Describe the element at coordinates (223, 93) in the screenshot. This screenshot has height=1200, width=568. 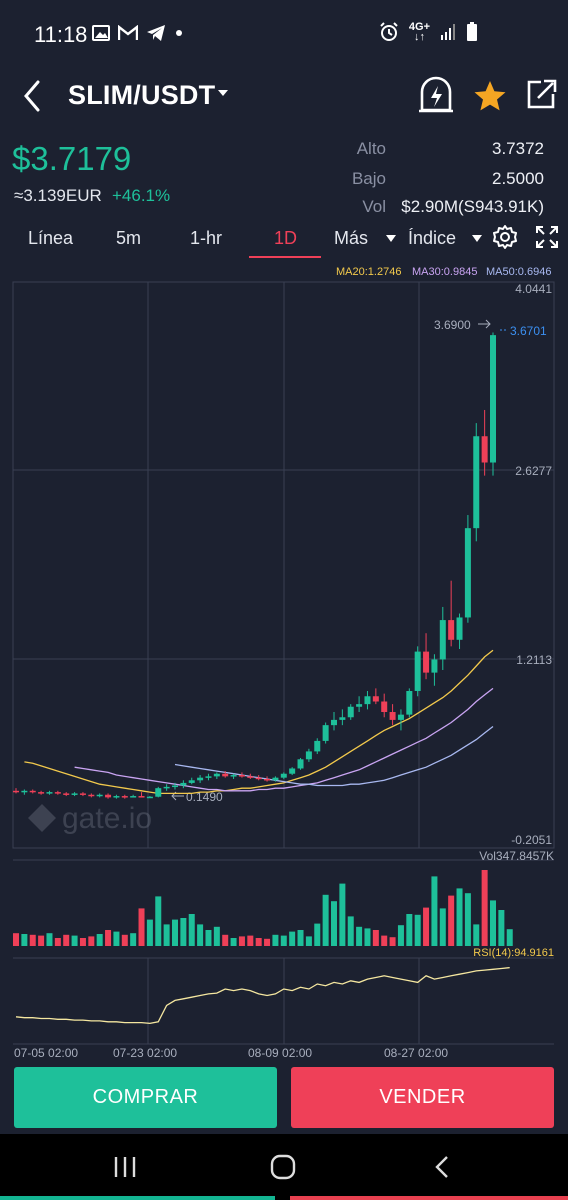
I see `caret-down-icon` at that location.